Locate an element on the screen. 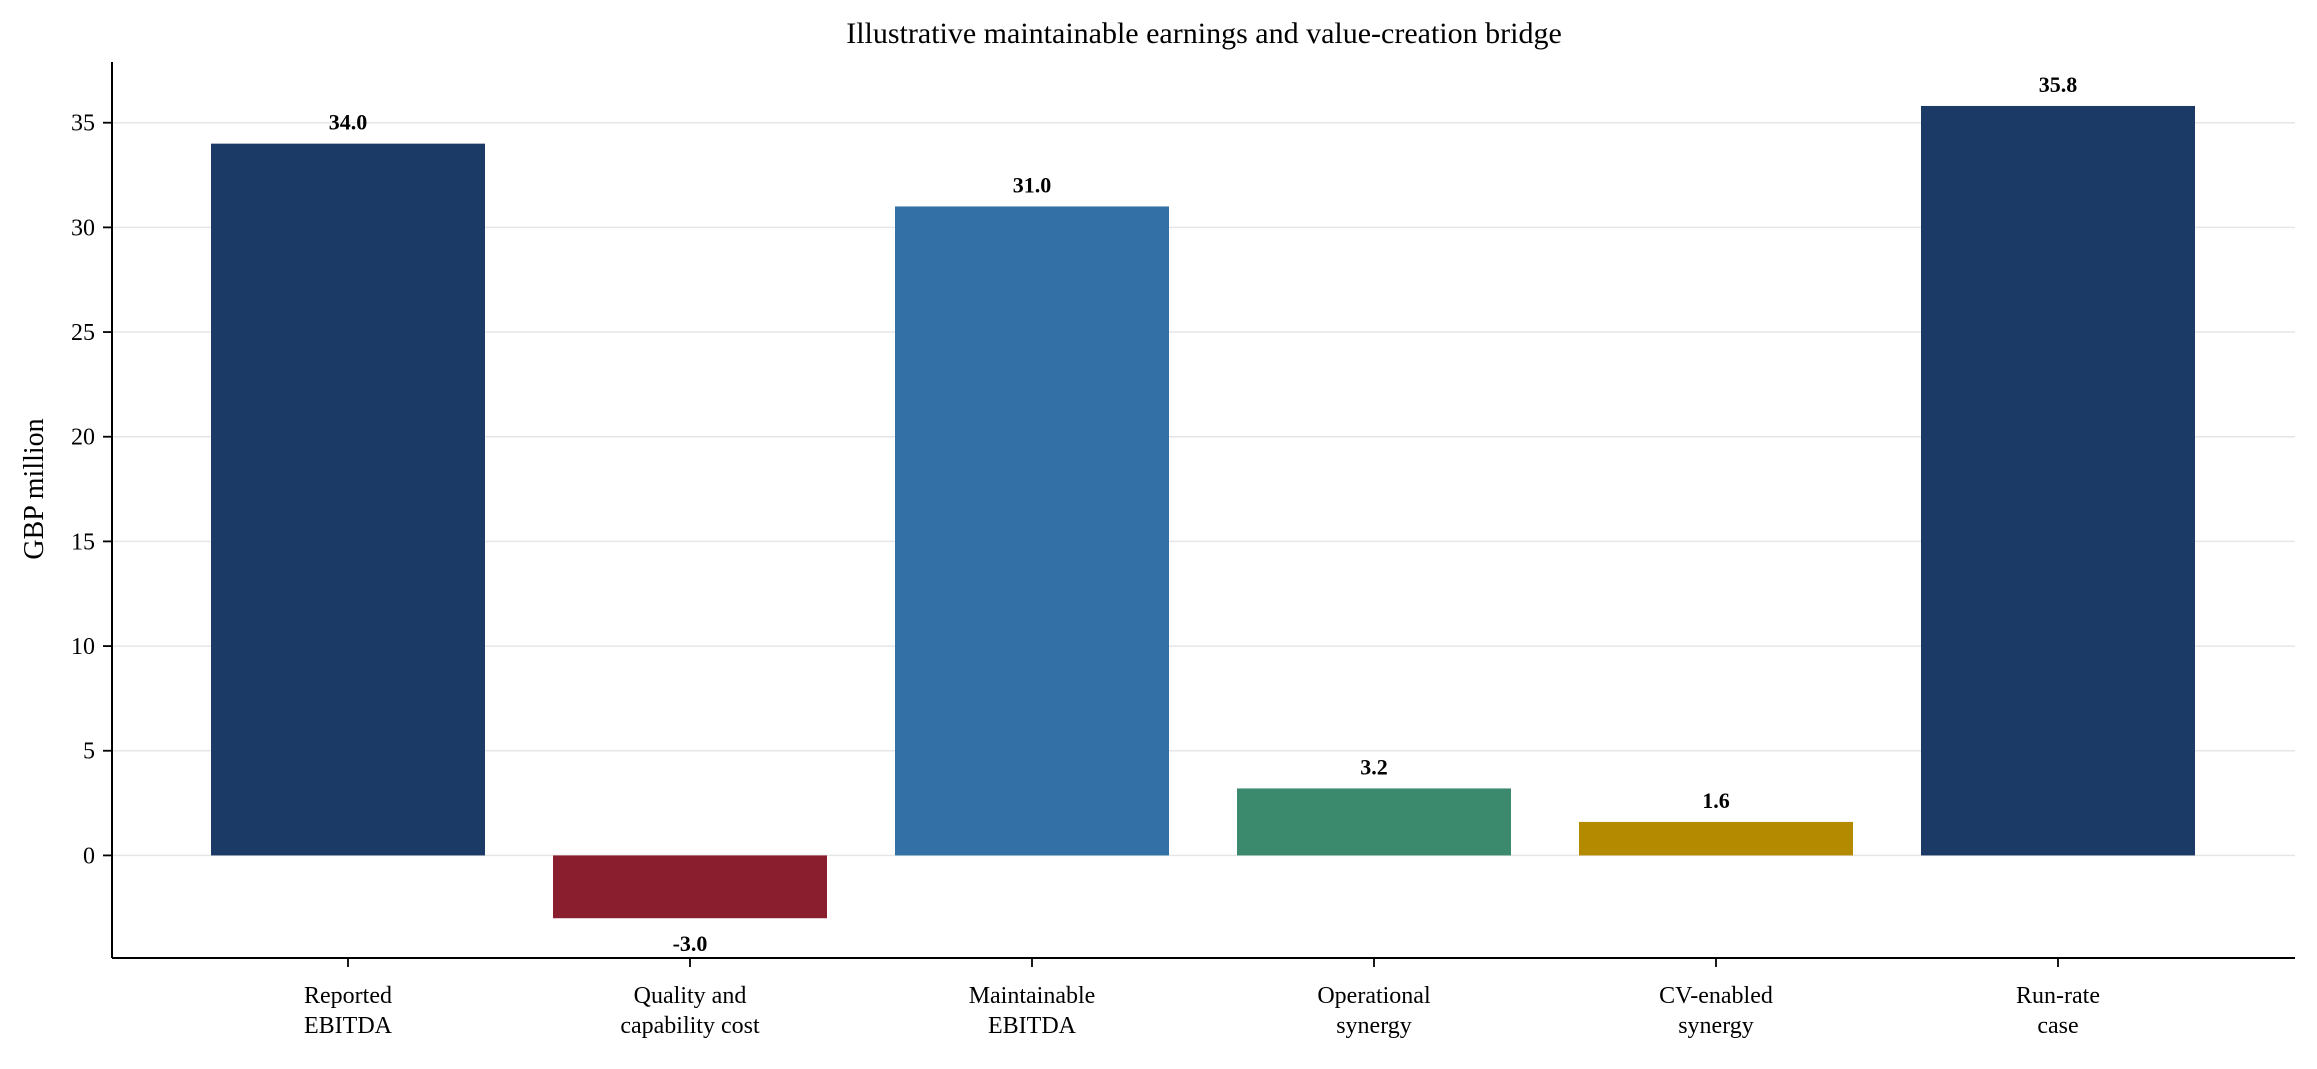 The width and height of the screenshot is (2317, 1069). x-tick-label: case is located at coordinates (2057, 1026).